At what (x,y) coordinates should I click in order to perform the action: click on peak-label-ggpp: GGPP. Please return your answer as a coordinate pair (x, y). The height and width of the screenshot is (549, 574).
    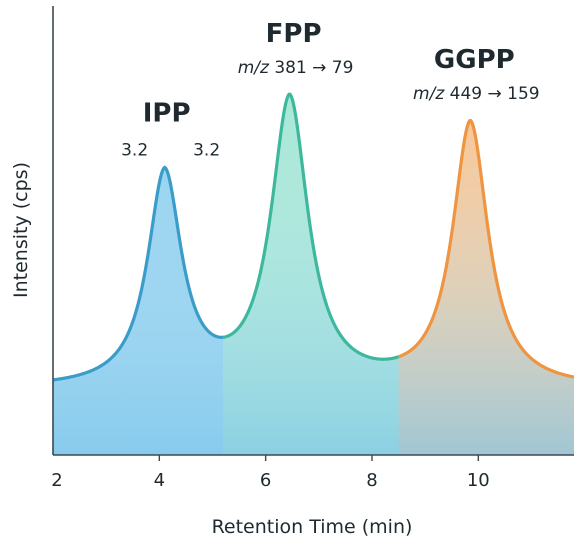
    Looking at the image, I should click on (474, 60).